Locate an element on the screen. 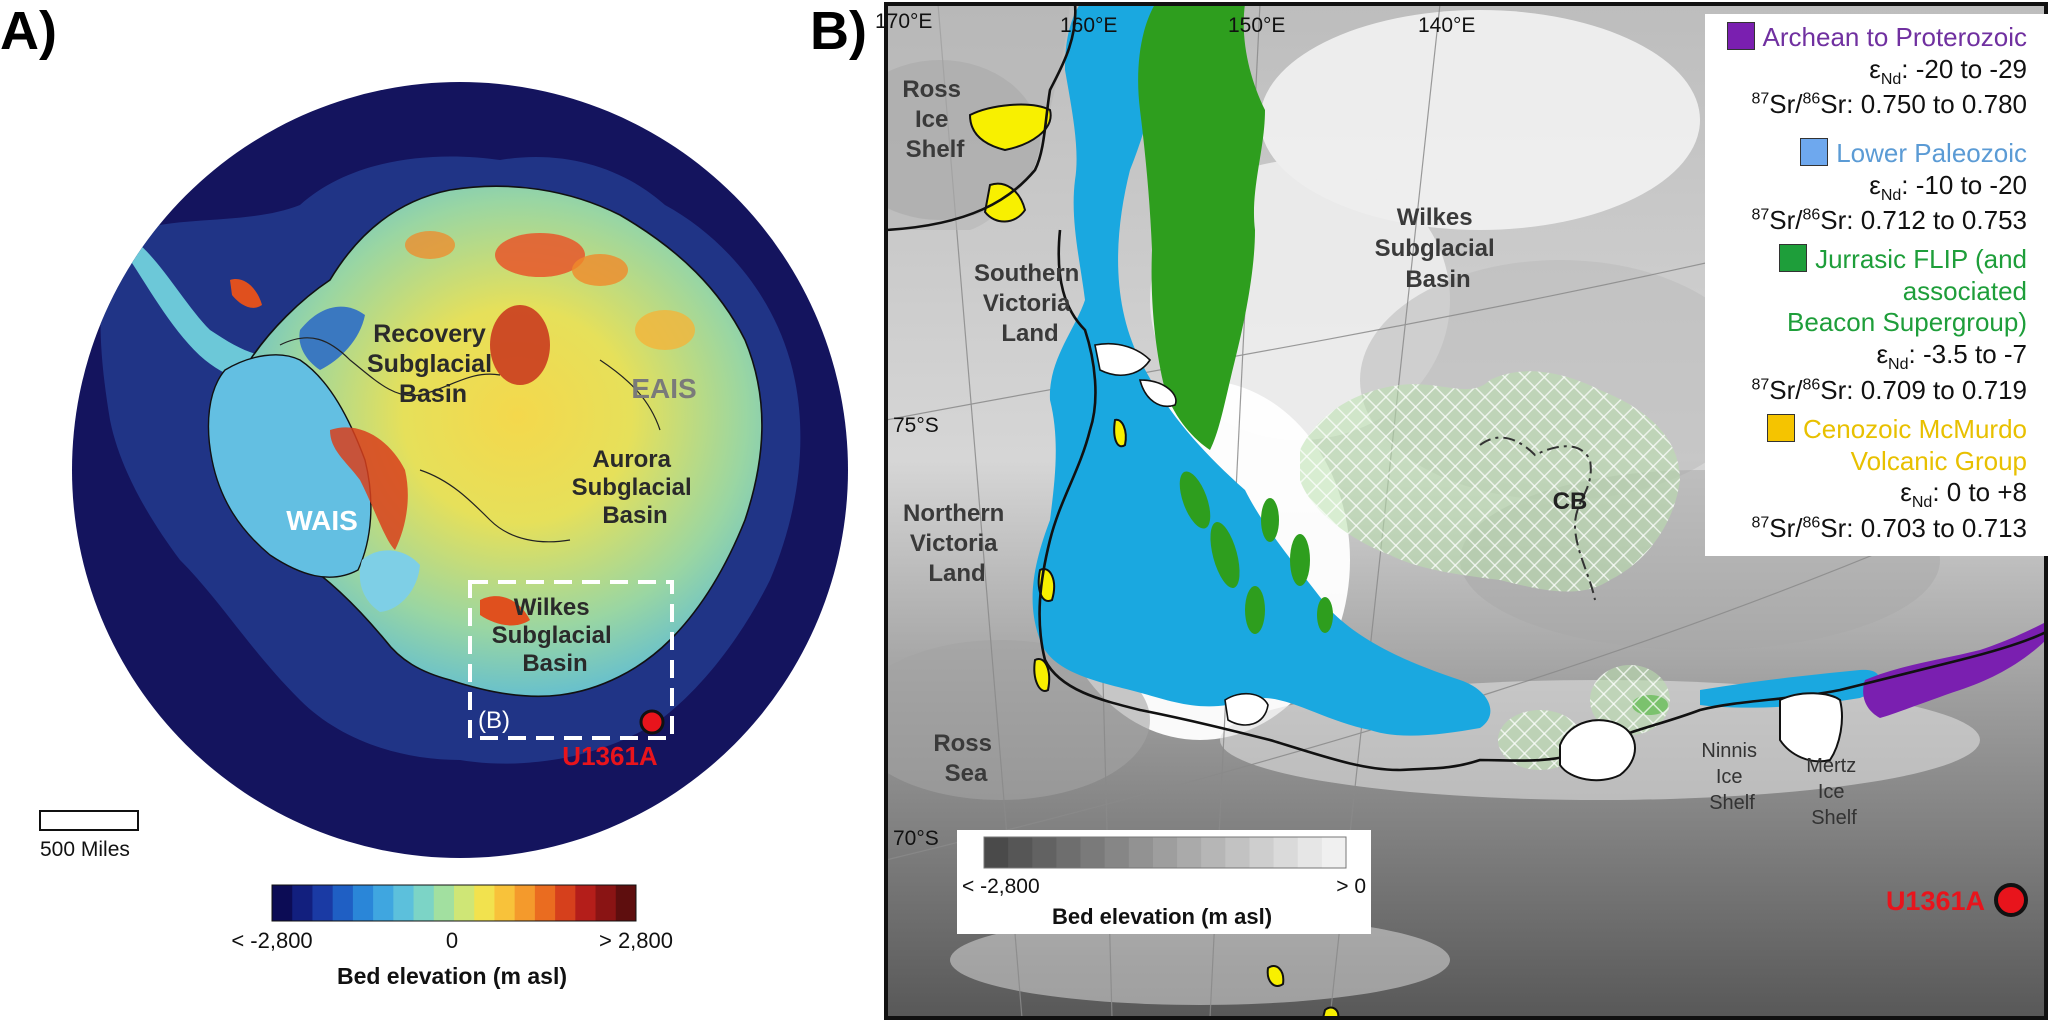  lat-label-75: 75°S is located at coordinates (916, 425).